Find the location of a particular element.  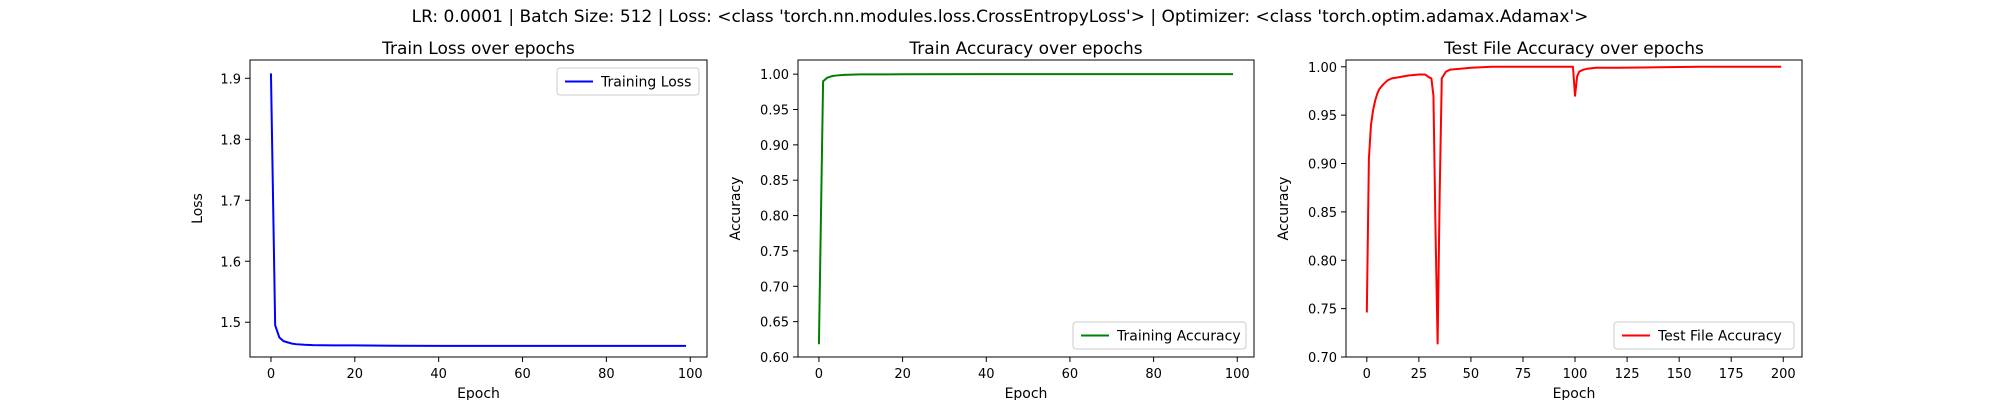

y-tick-label: 1.5 is located at coordinates (230, 323).